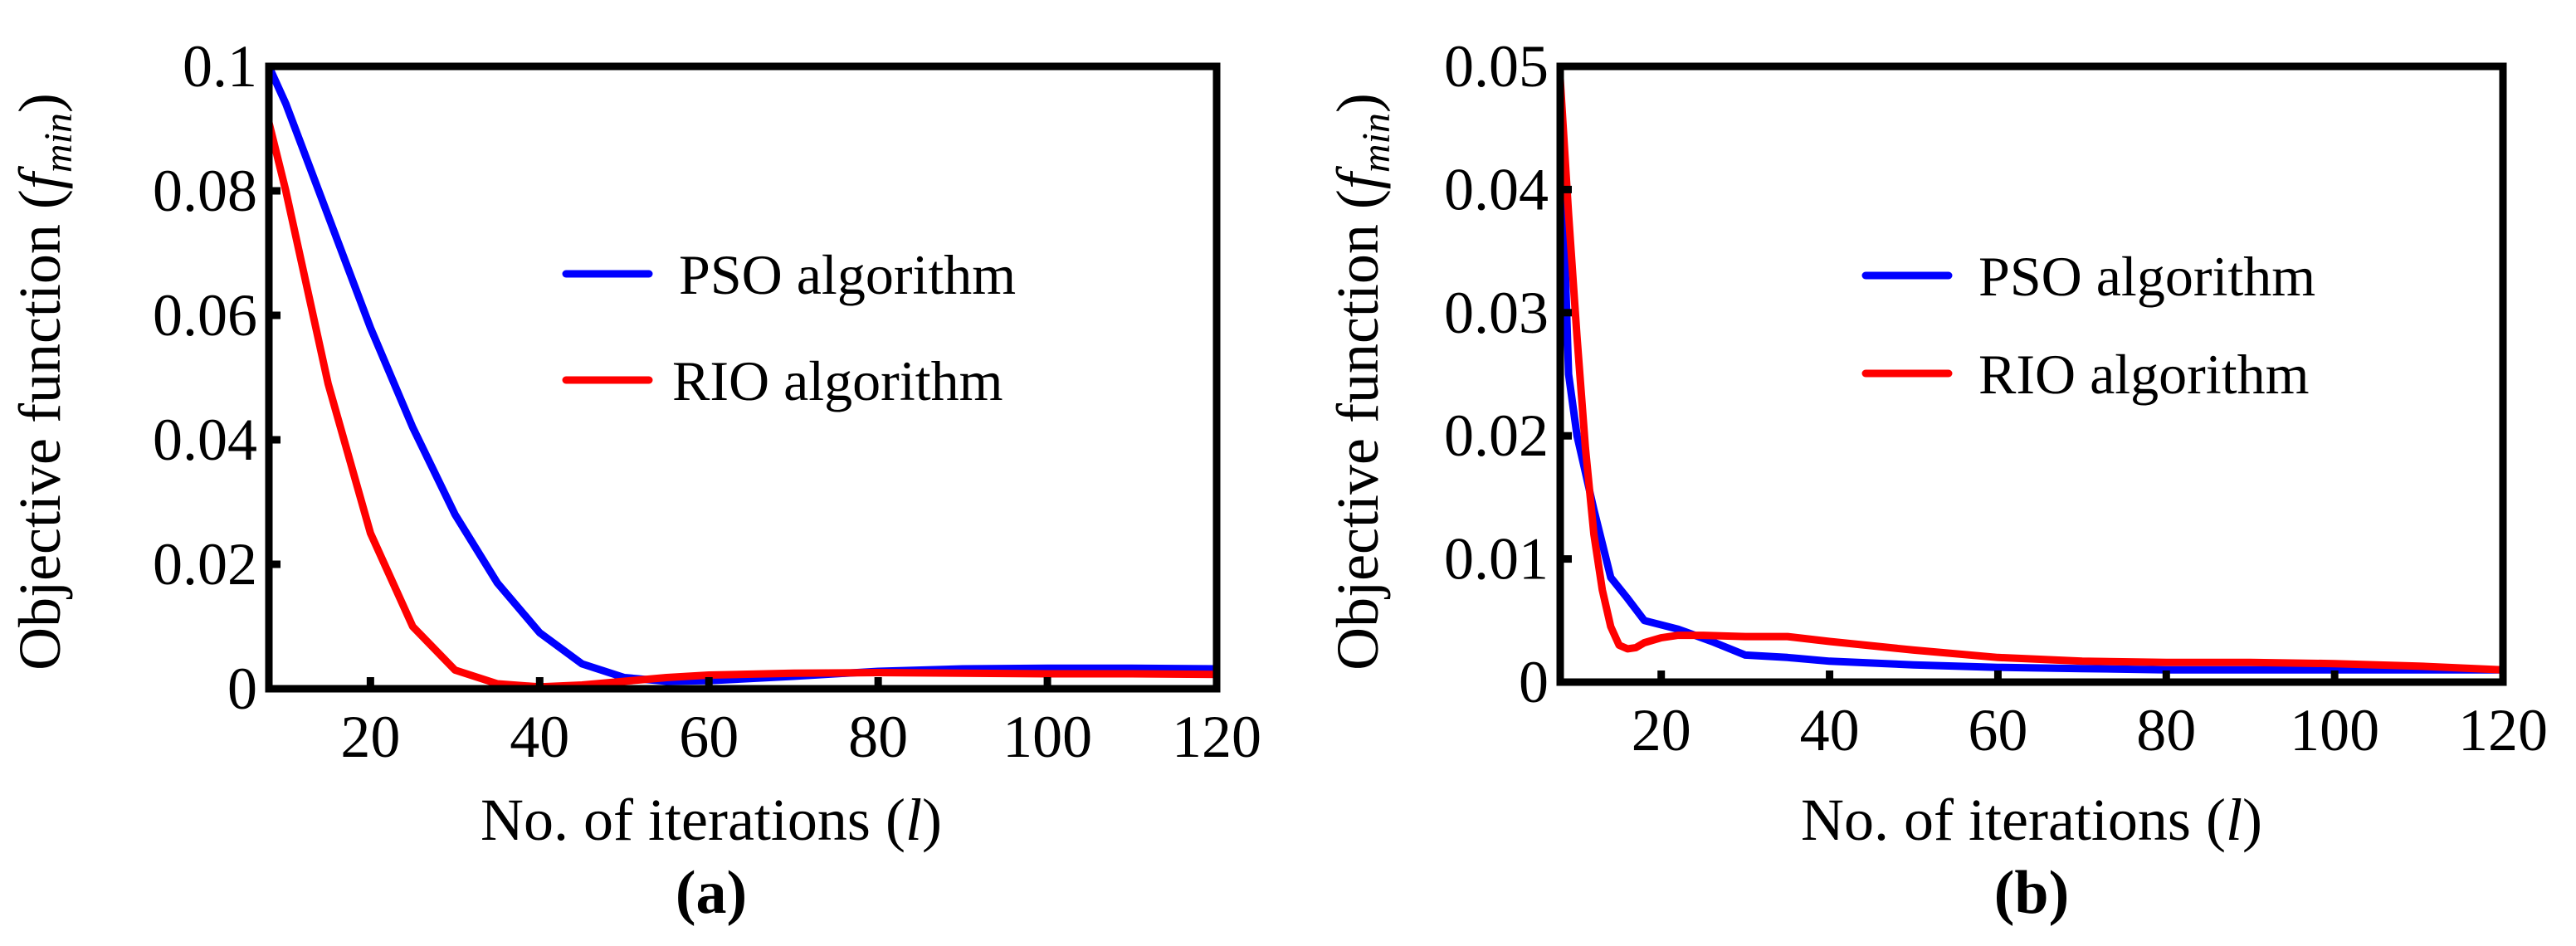 This screenshot has width=2576, height=946. What do you see at coordinates (1376, 143) in the screenshot?
I see `y-axis-title-b-sub: min` at bounding box center [1376, 143].